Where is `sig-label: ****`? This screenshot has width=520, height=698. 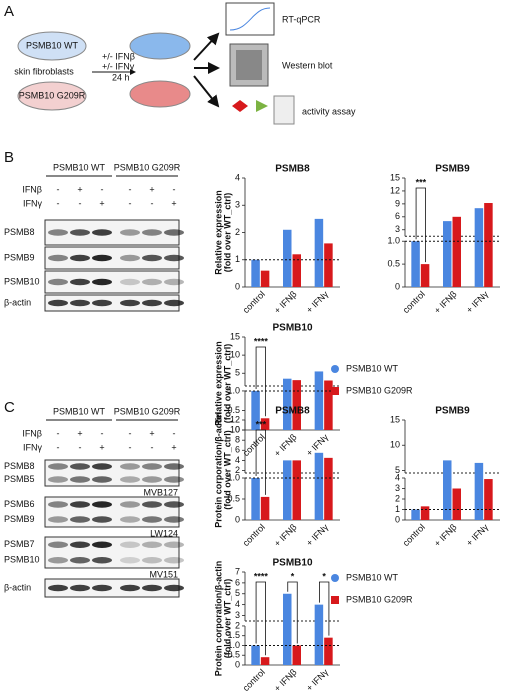
sig-label: **** is located at coordinates (261, 341).